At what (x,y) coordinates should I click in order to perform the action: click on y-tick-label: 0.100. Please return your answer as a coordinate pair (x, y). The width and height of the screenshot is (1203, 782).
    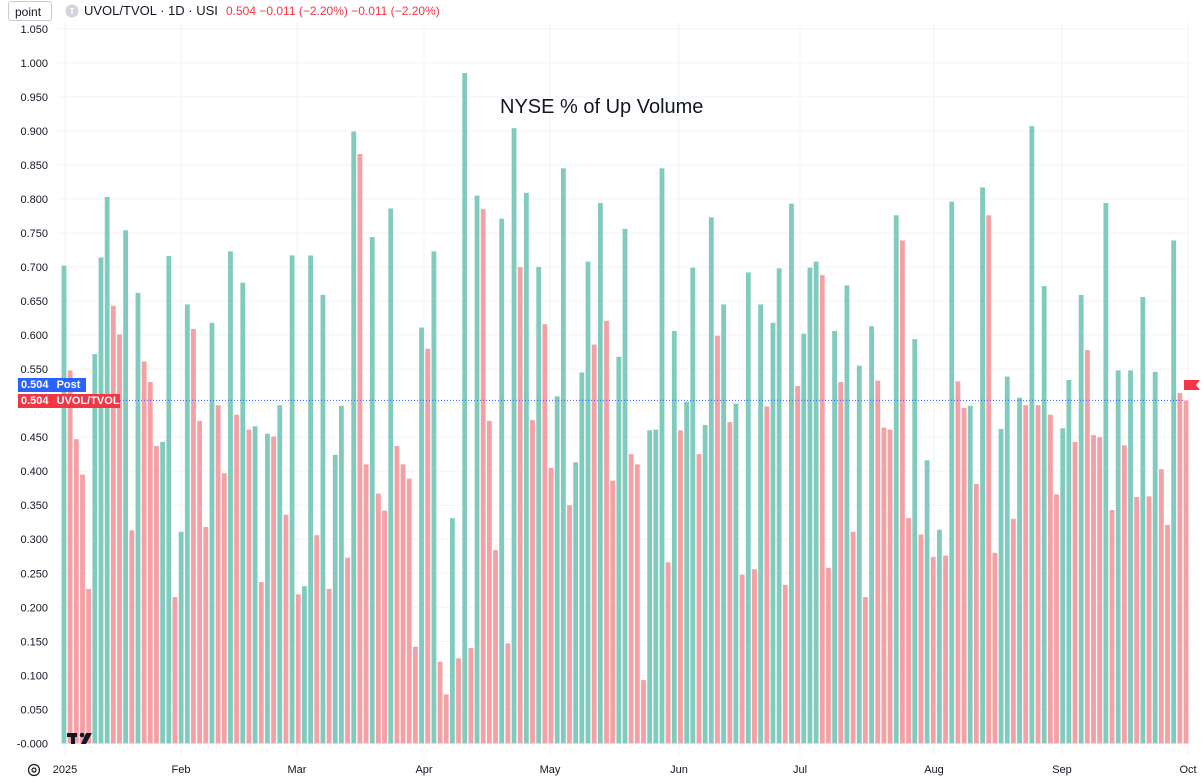
    Looking at the image, I should click on (34, 676).